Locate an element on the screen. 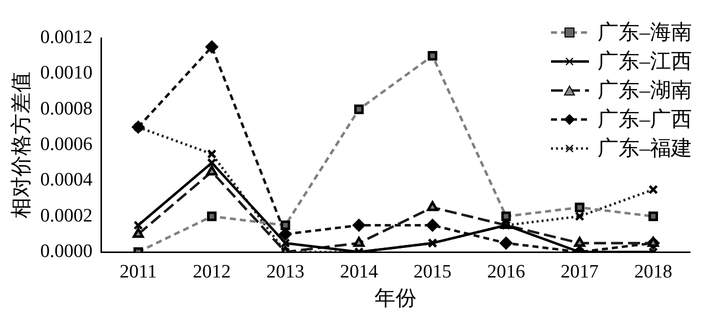 This screenshot has height=320, width=718. y-tick-label: 0.0012 is located at coordinates (66, 37).